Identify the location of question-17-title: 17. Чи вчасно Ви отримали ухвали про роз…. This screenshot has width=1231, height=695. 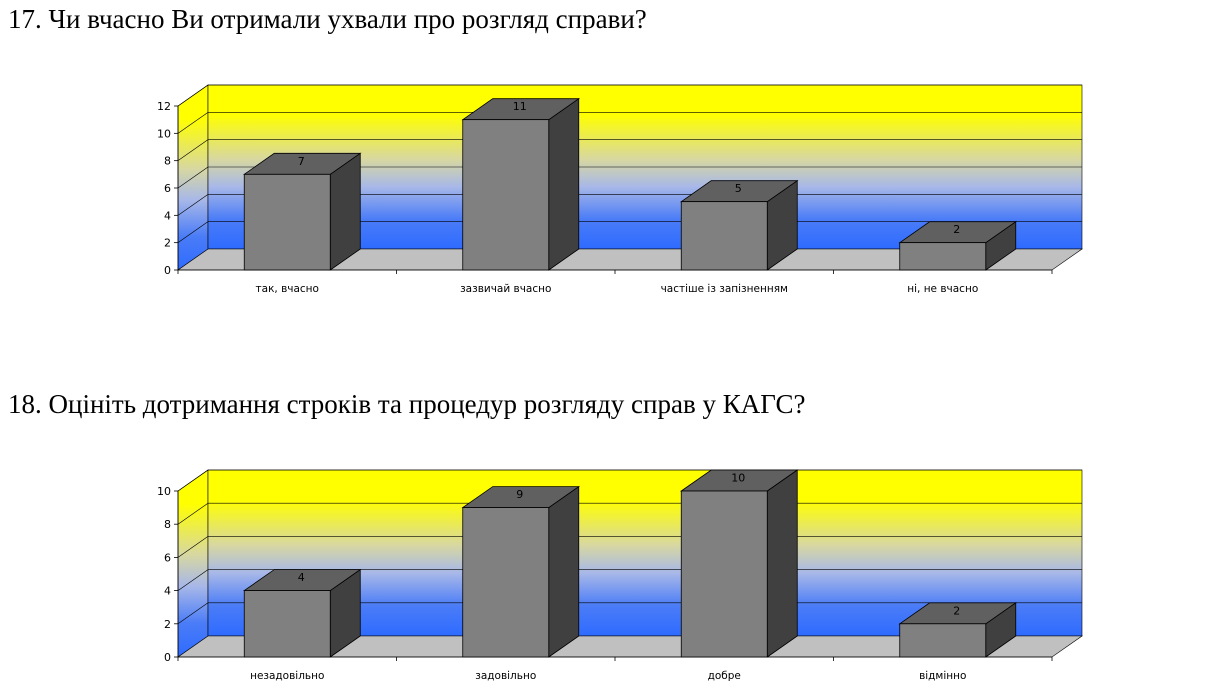
(327, 19).